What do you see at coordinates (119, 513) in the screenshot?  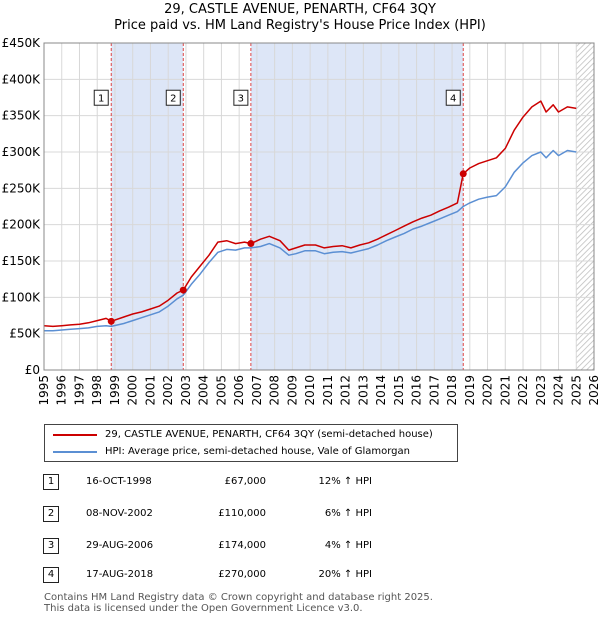 I see `sale-date: 08-NOV-2002` at bounding box center [119, 513].